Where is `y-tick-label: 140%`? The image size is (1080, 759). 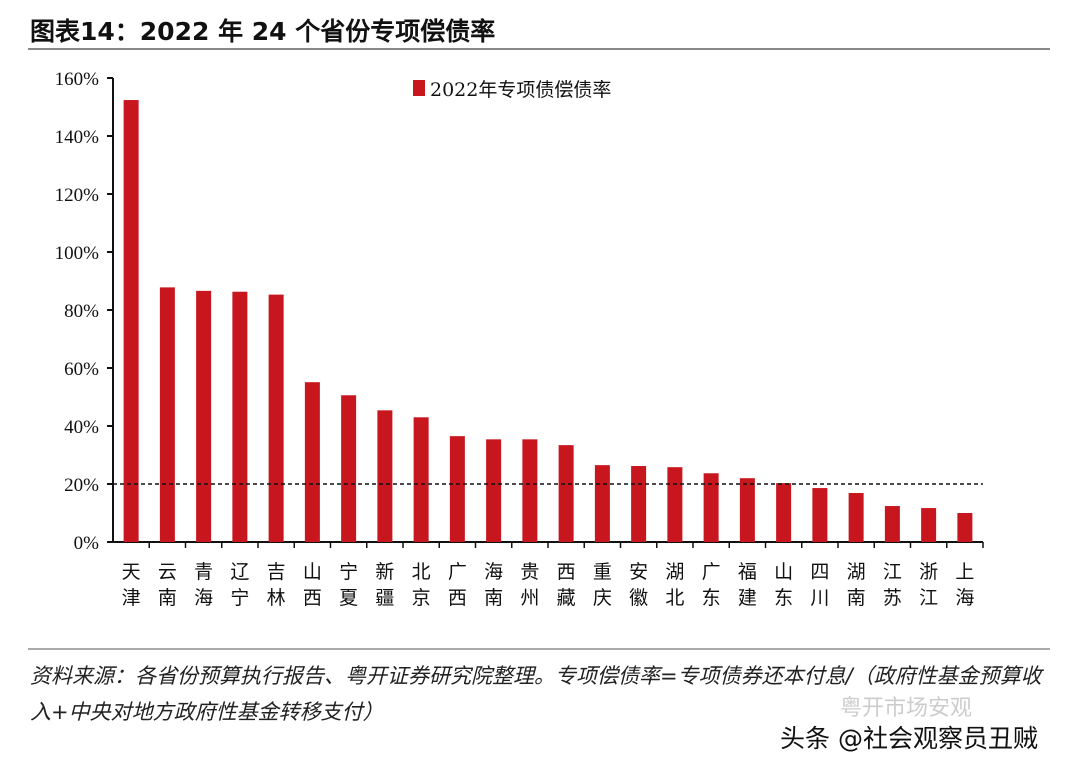 y-tick-label: 140% is located at coordinates (77, 137).